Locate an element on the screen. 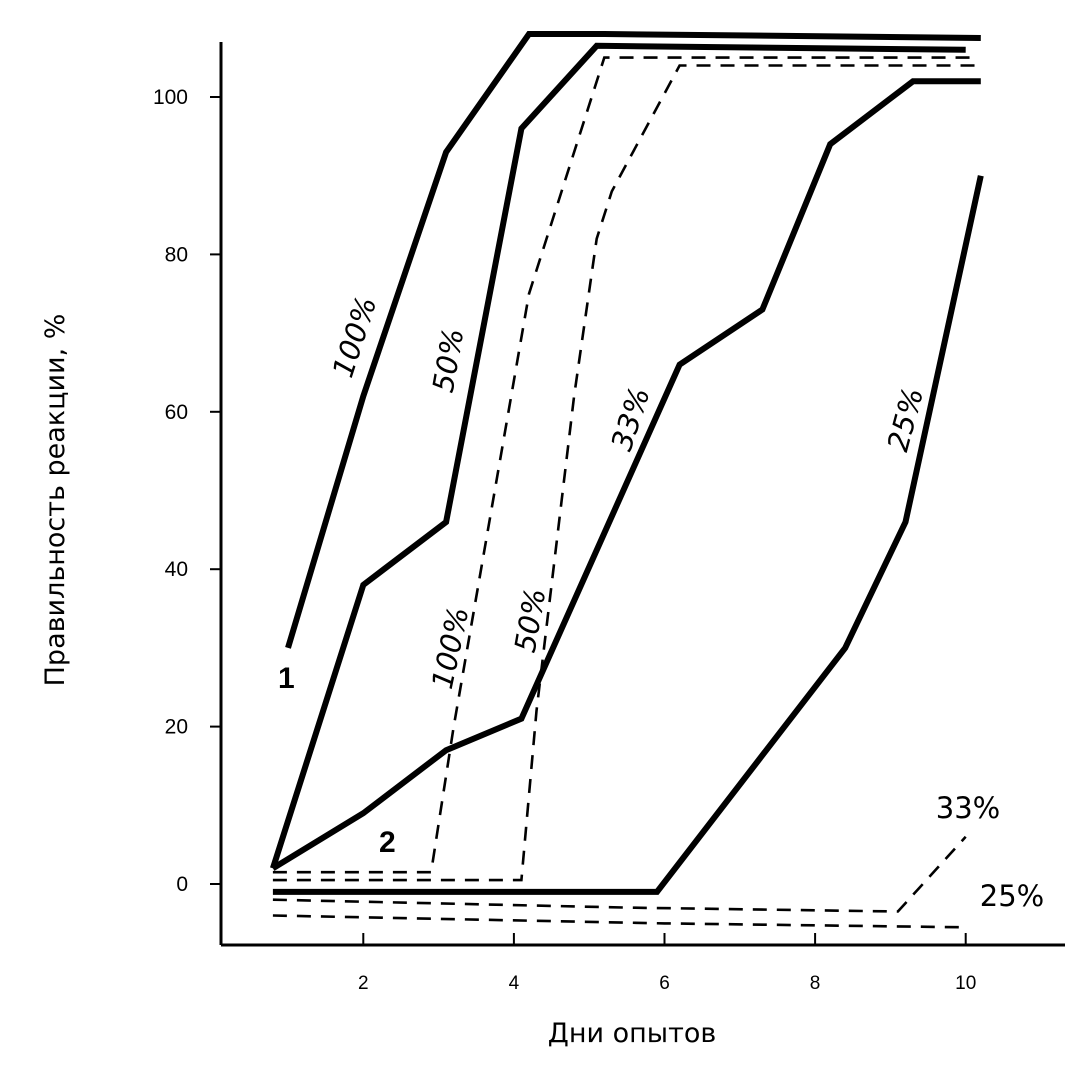  x-tick-label: 10 is located at coordinates (965, 983).